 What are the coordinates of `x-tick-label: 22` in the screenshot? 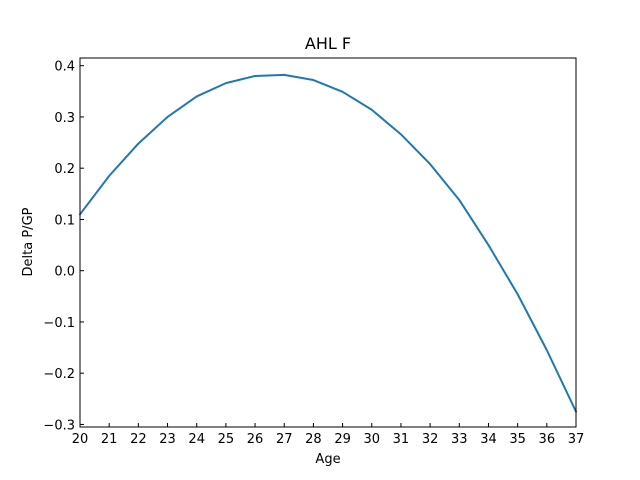 It's located at (138, 439).